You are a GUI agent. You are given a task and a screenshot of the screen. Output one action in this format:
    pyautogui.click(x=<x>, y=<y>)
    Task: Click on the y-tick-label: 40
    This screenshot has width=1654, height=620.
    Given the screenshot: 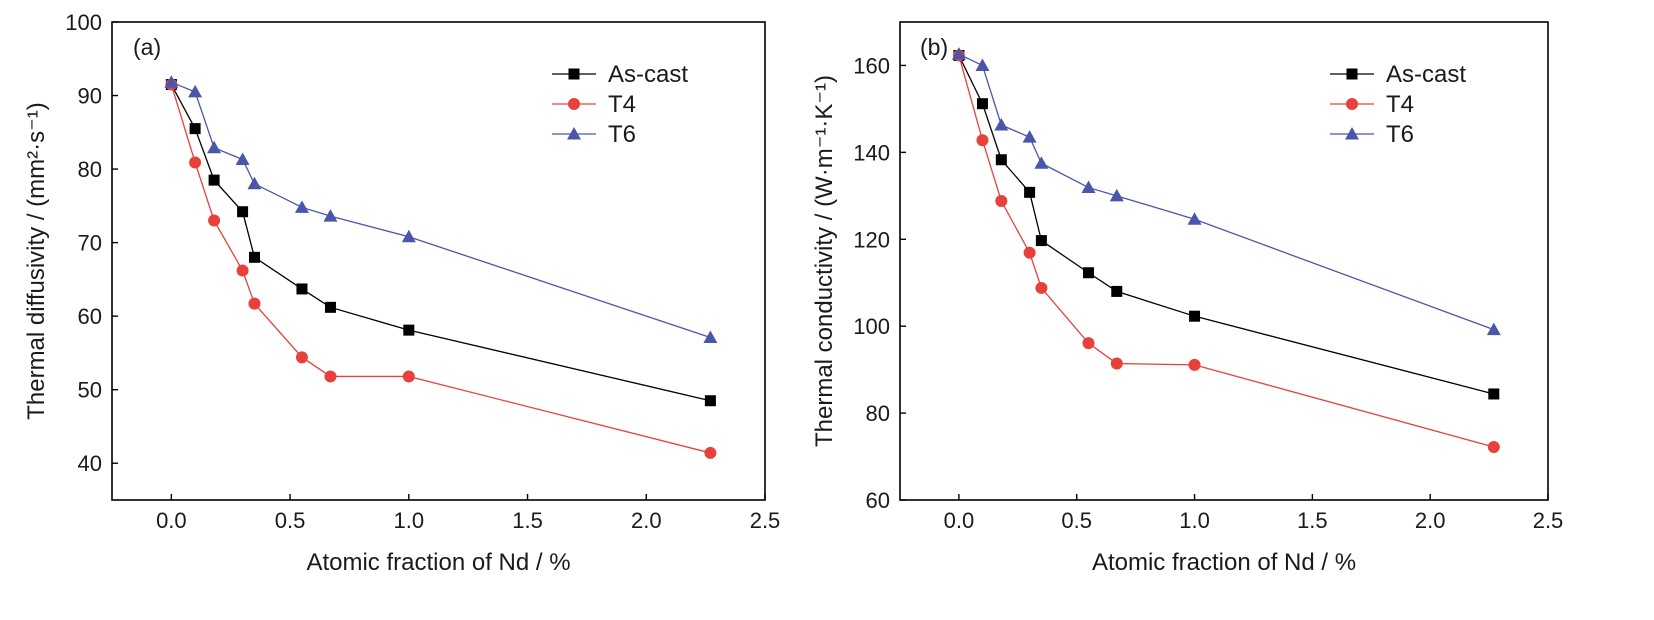 What is the action you would take?
    pyautogui.click(x=90, y=463)
    